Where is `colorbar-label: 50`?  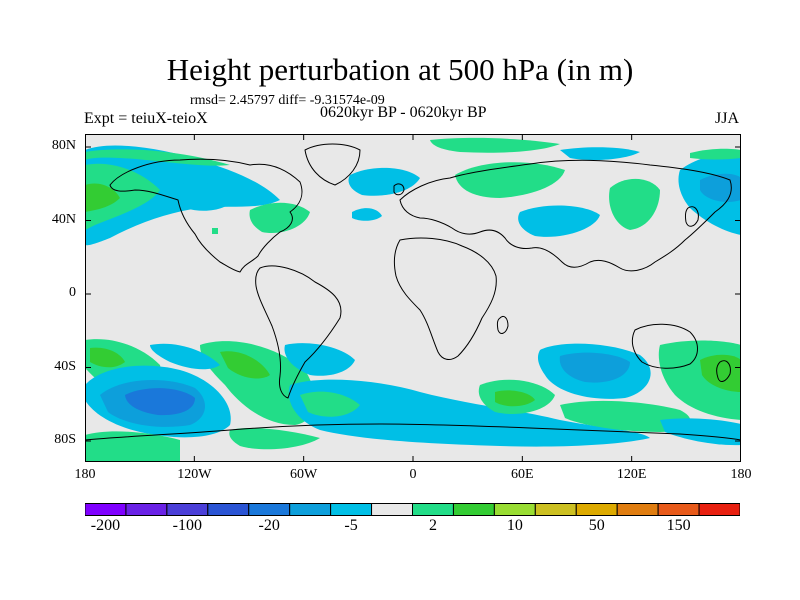
colorbar-label: 50 is located at coordinates (596, 525).